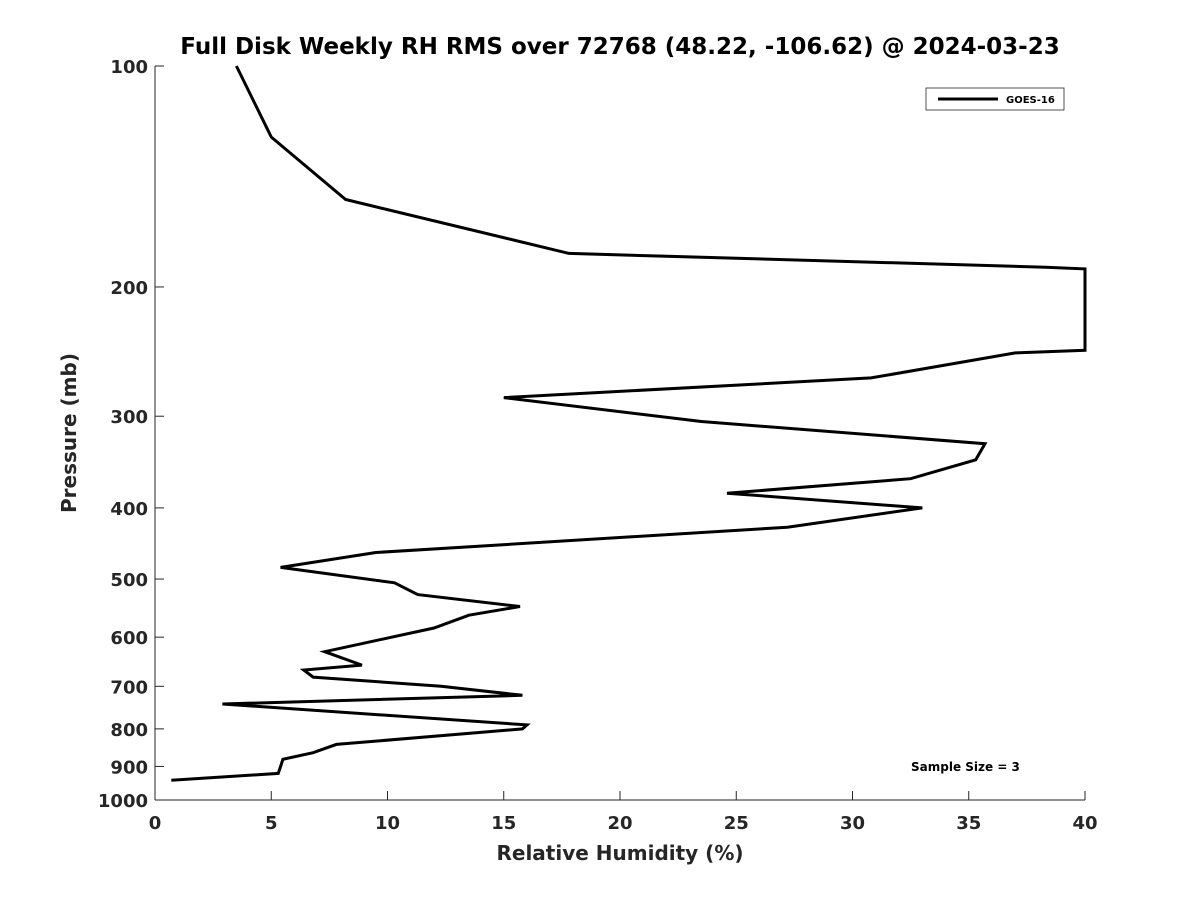  Describe the element at coordinates (852, 823) in the screenshot. I see `x-tick-label: 30` at that location.